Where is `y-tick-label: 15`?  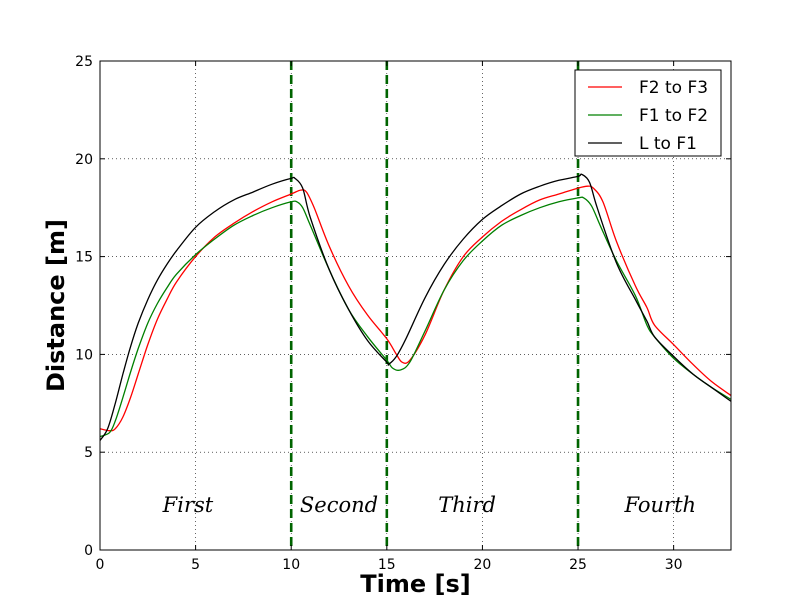
y-tick-label: 15 is located at coordinates (84, 258).